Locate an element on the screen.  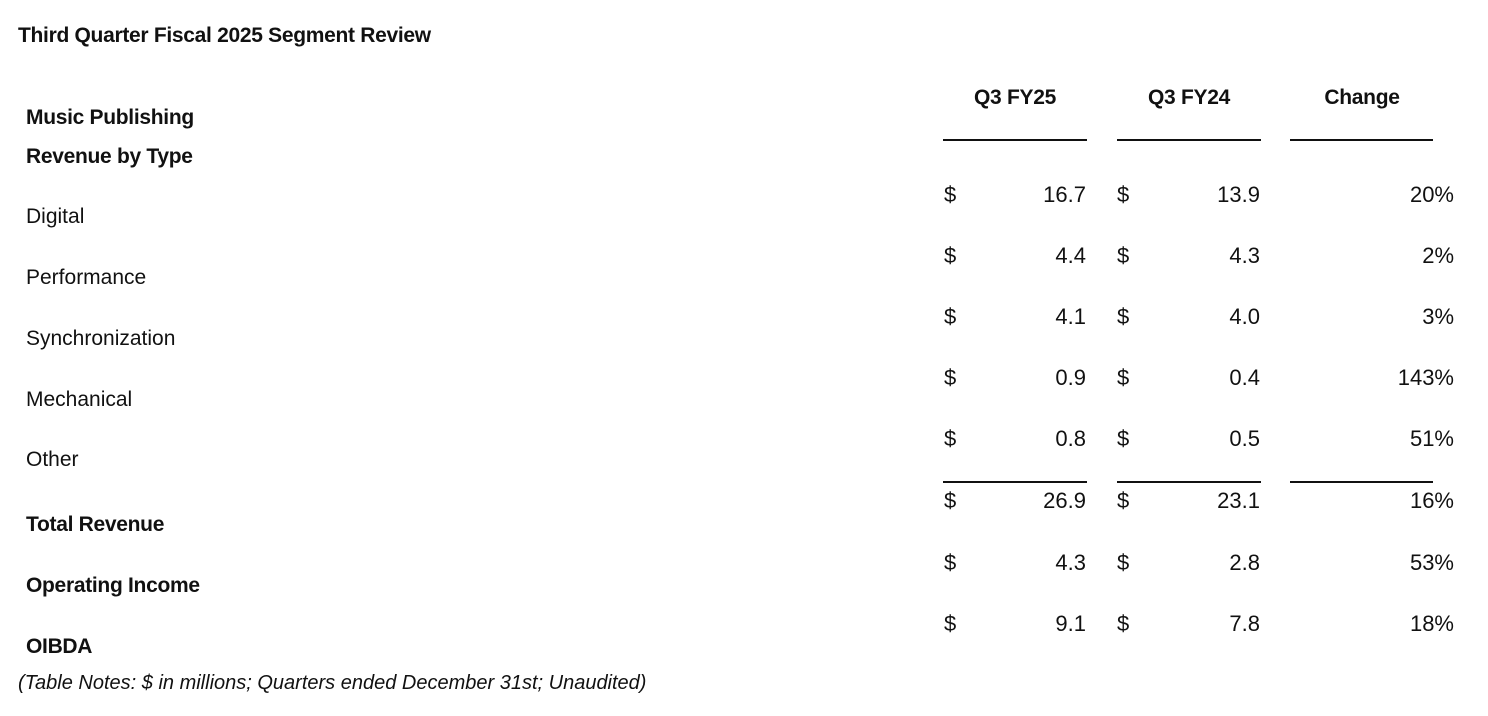
cell-q3fy24: 7.8 is located at coordinates (1244, 623).